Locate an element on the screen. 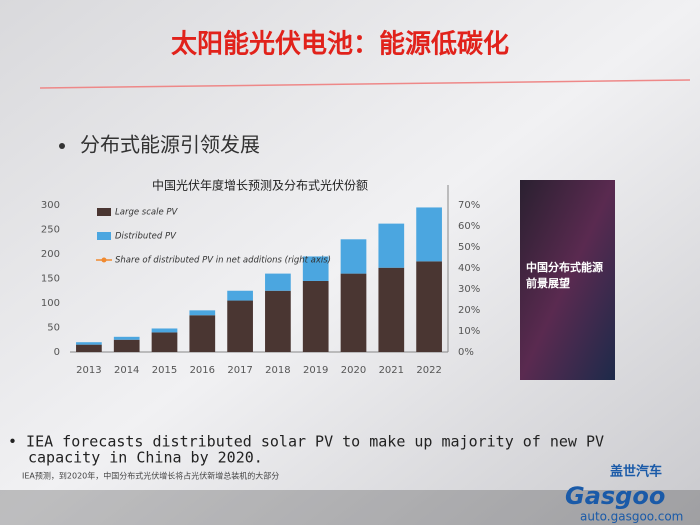  x-tick-label: 2015 is located at coordinates (164, 370).